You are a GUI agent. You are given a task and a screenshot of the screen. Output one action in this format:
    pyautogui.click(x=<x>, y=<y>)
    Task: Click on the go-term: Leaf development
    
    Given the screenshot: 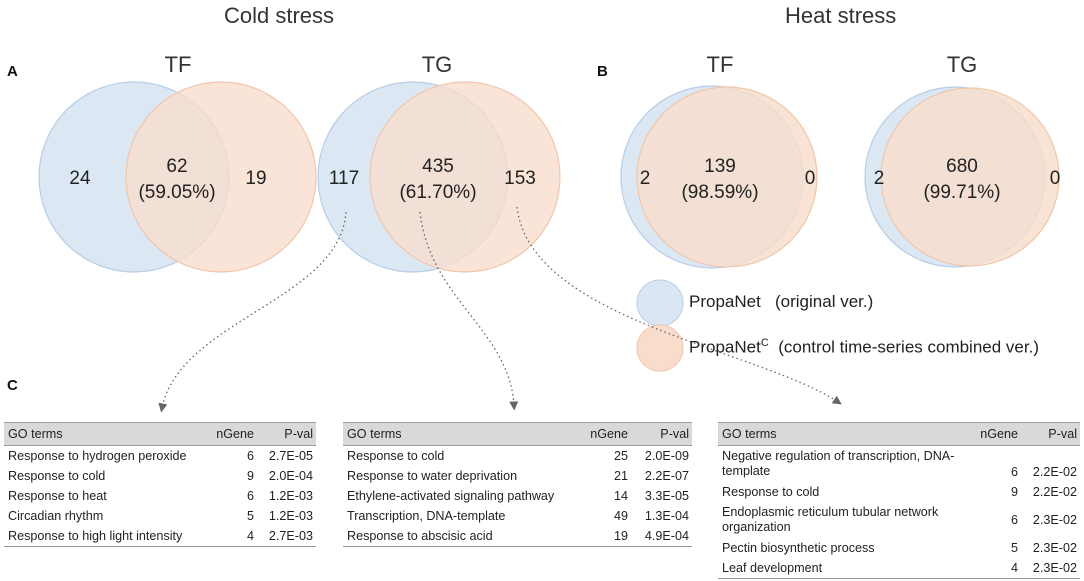 What is the action you would take?
    pyautogui.click(x=845, y=568)
    